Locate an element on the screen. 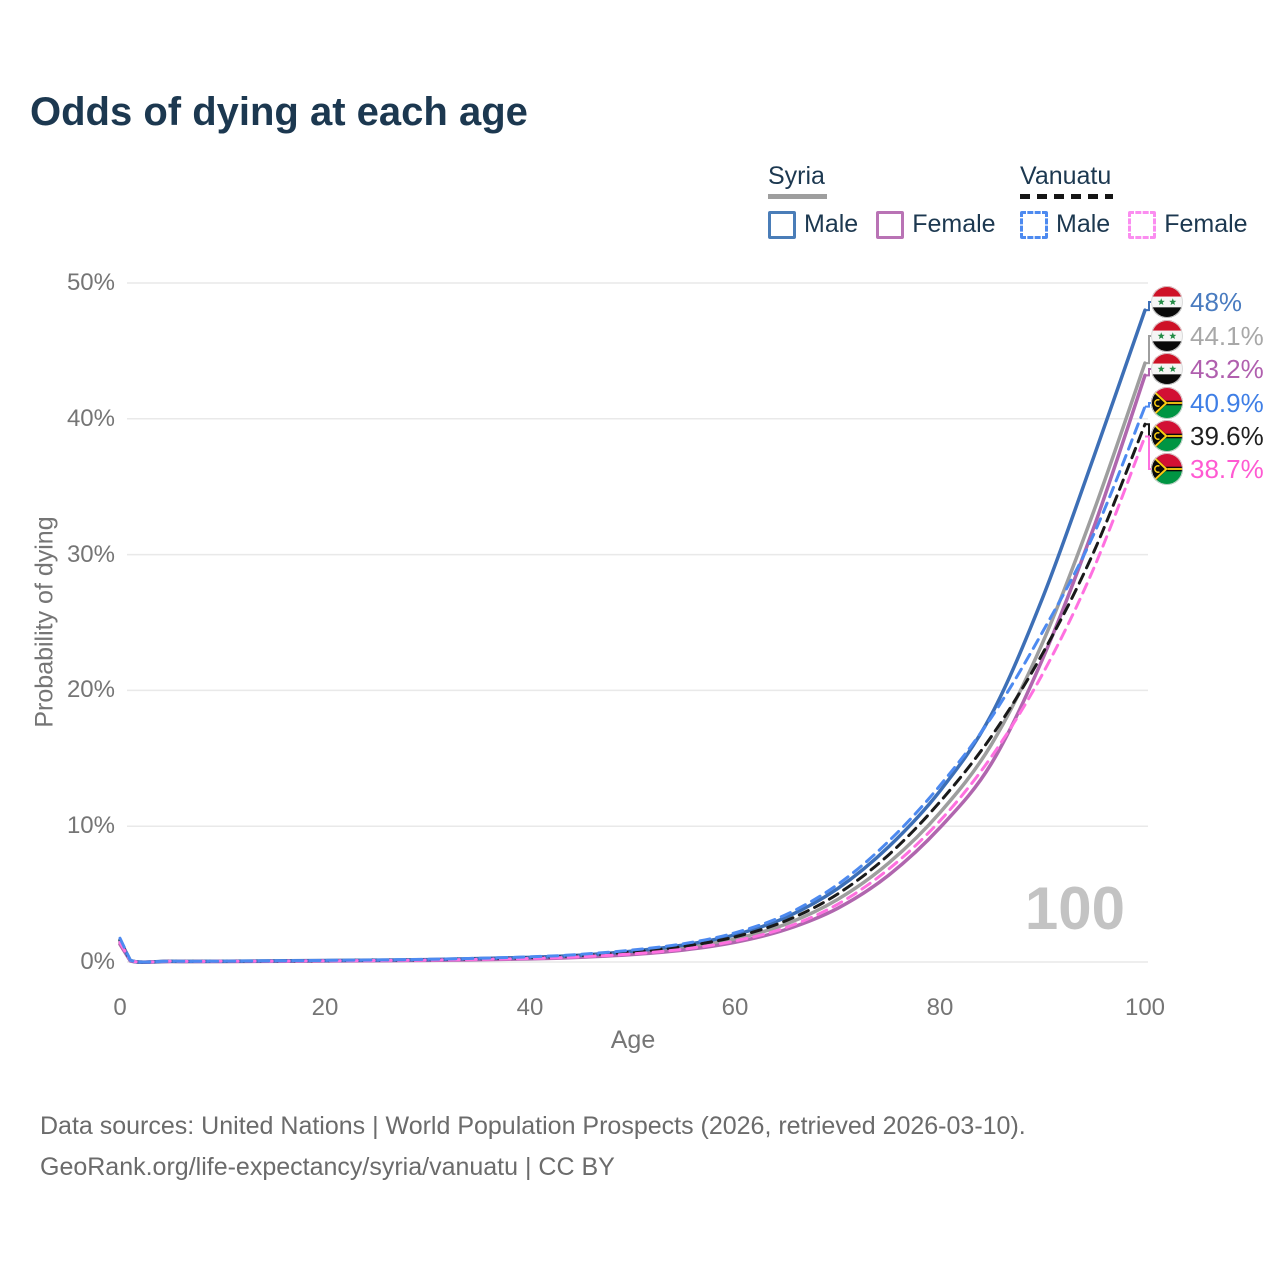  end-label-value: 40.9% is located at coordinates (1227, 402).